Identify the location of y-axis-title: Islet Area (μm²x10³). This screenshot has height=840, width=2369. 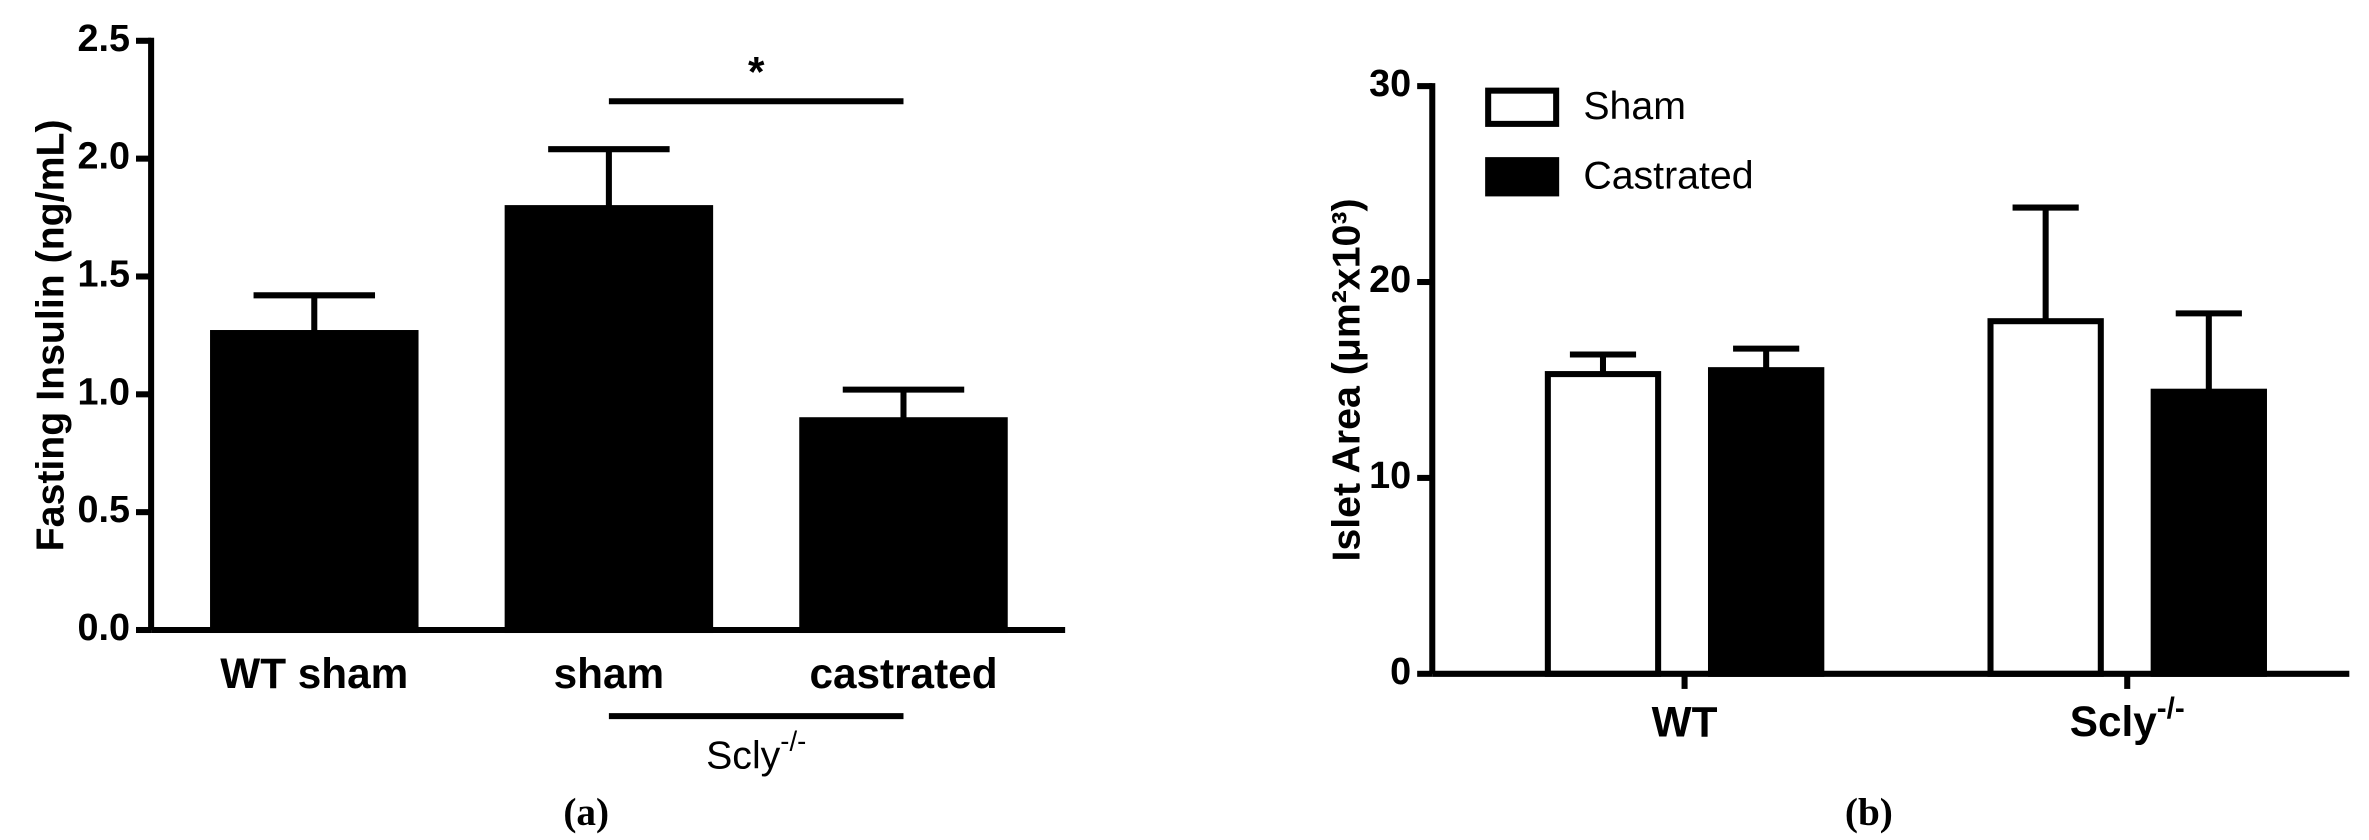
(1347, 379).